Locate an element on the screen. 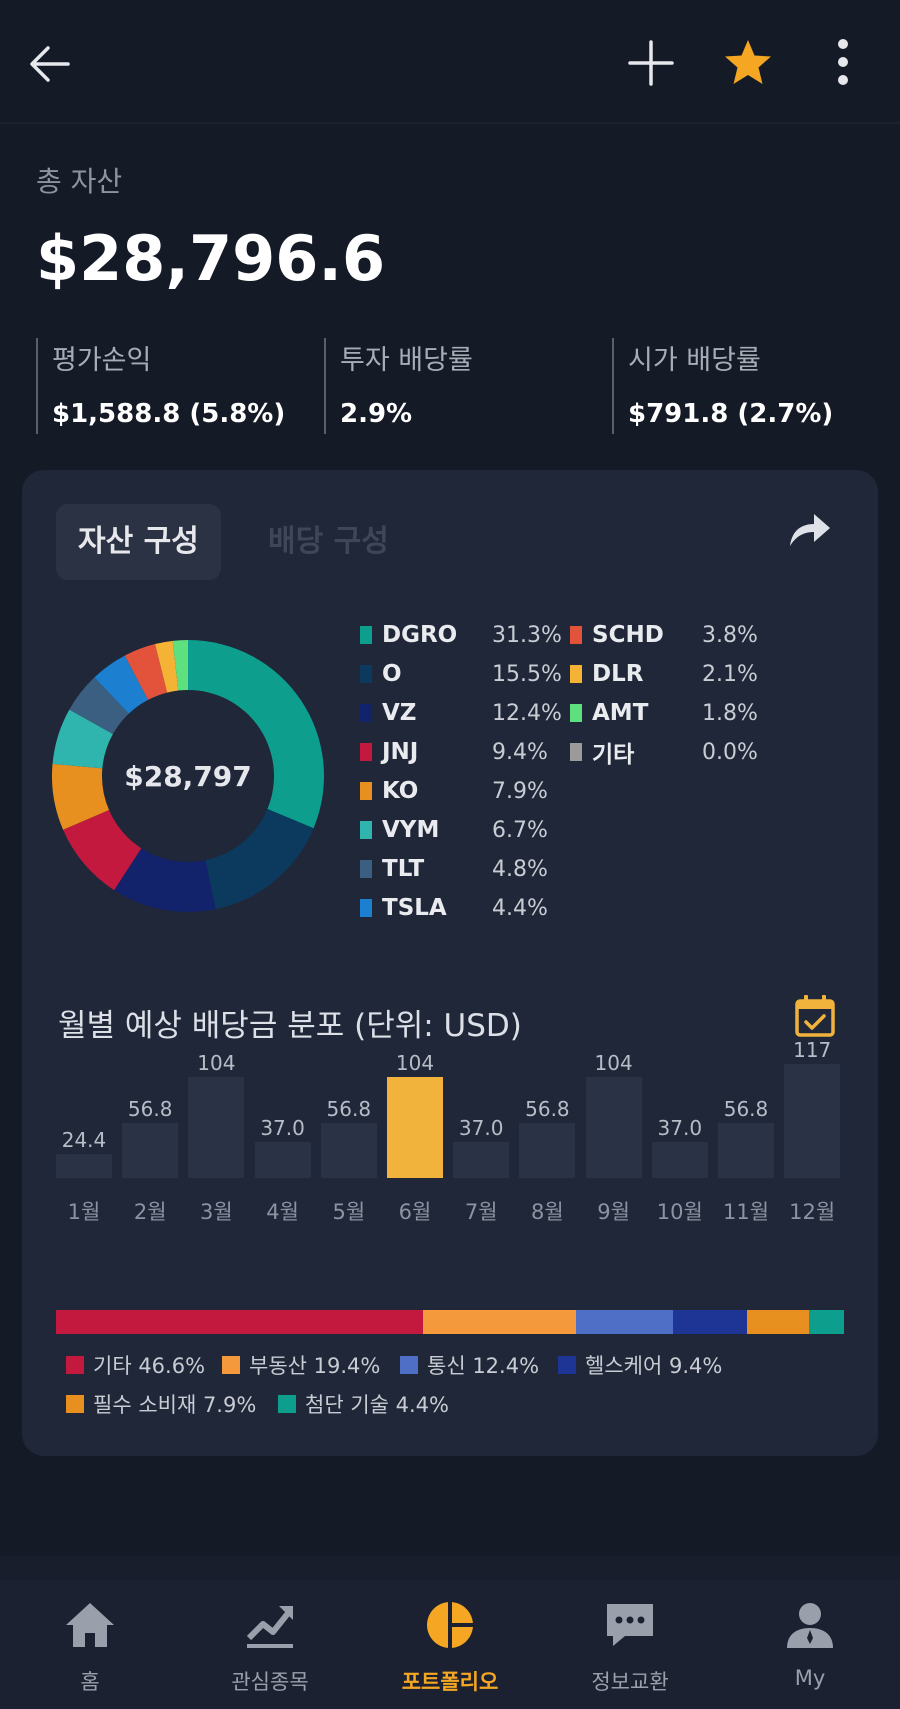 Image resolution: width=900 pixels, height=1709 pixels. home-icon is located at coordinates (90, 1625).